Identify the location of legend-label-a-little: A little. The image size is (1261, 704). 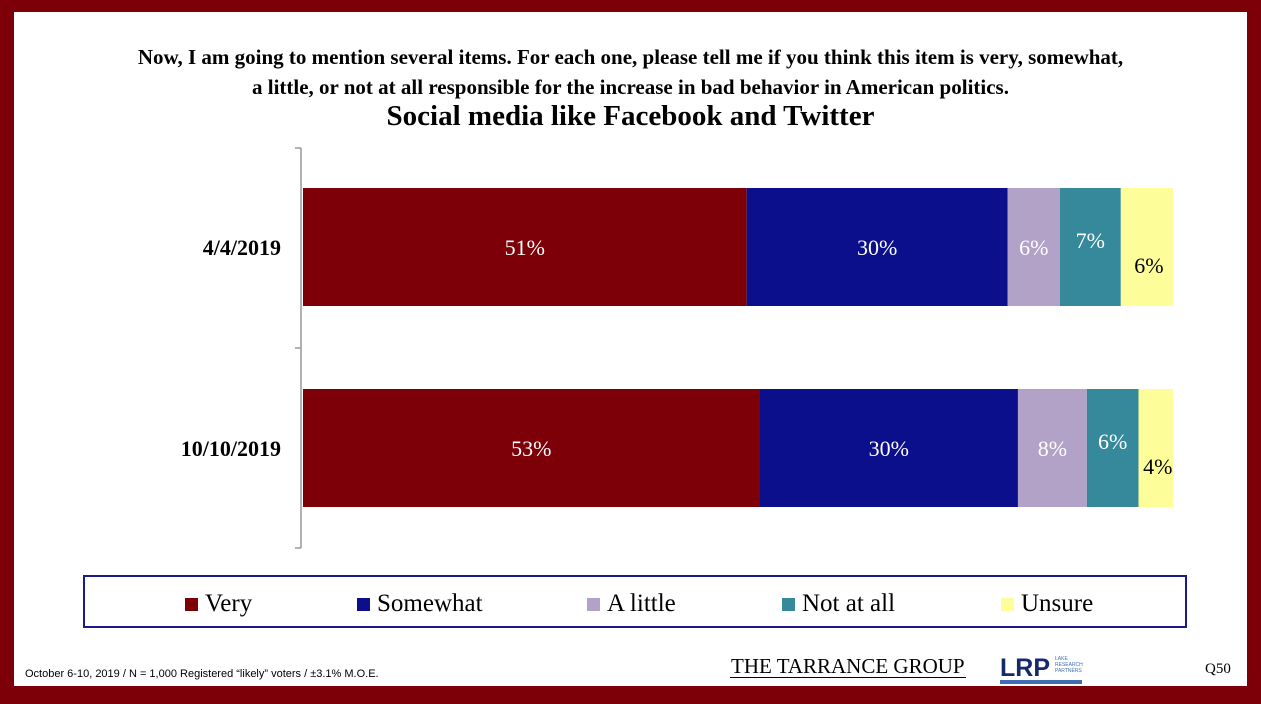
(641, 603).